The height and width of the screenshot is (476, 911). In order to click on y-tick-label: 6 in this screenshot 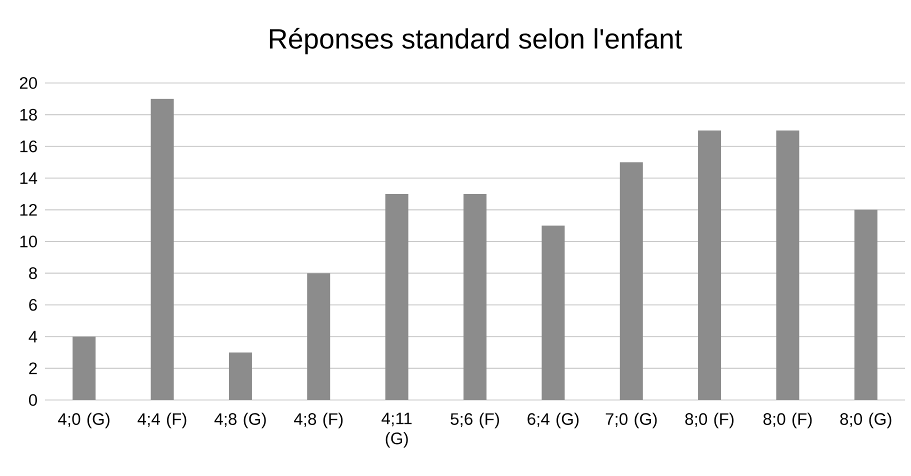, I will do `click(33, 305)`.